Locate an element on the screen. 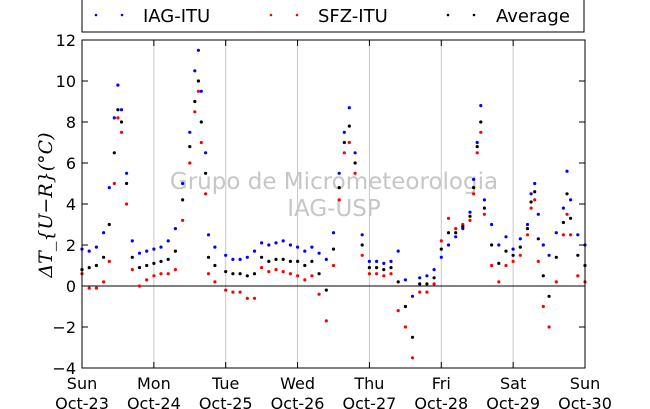  y-tick-label-4: 4 is located at coordinates (71, 204).